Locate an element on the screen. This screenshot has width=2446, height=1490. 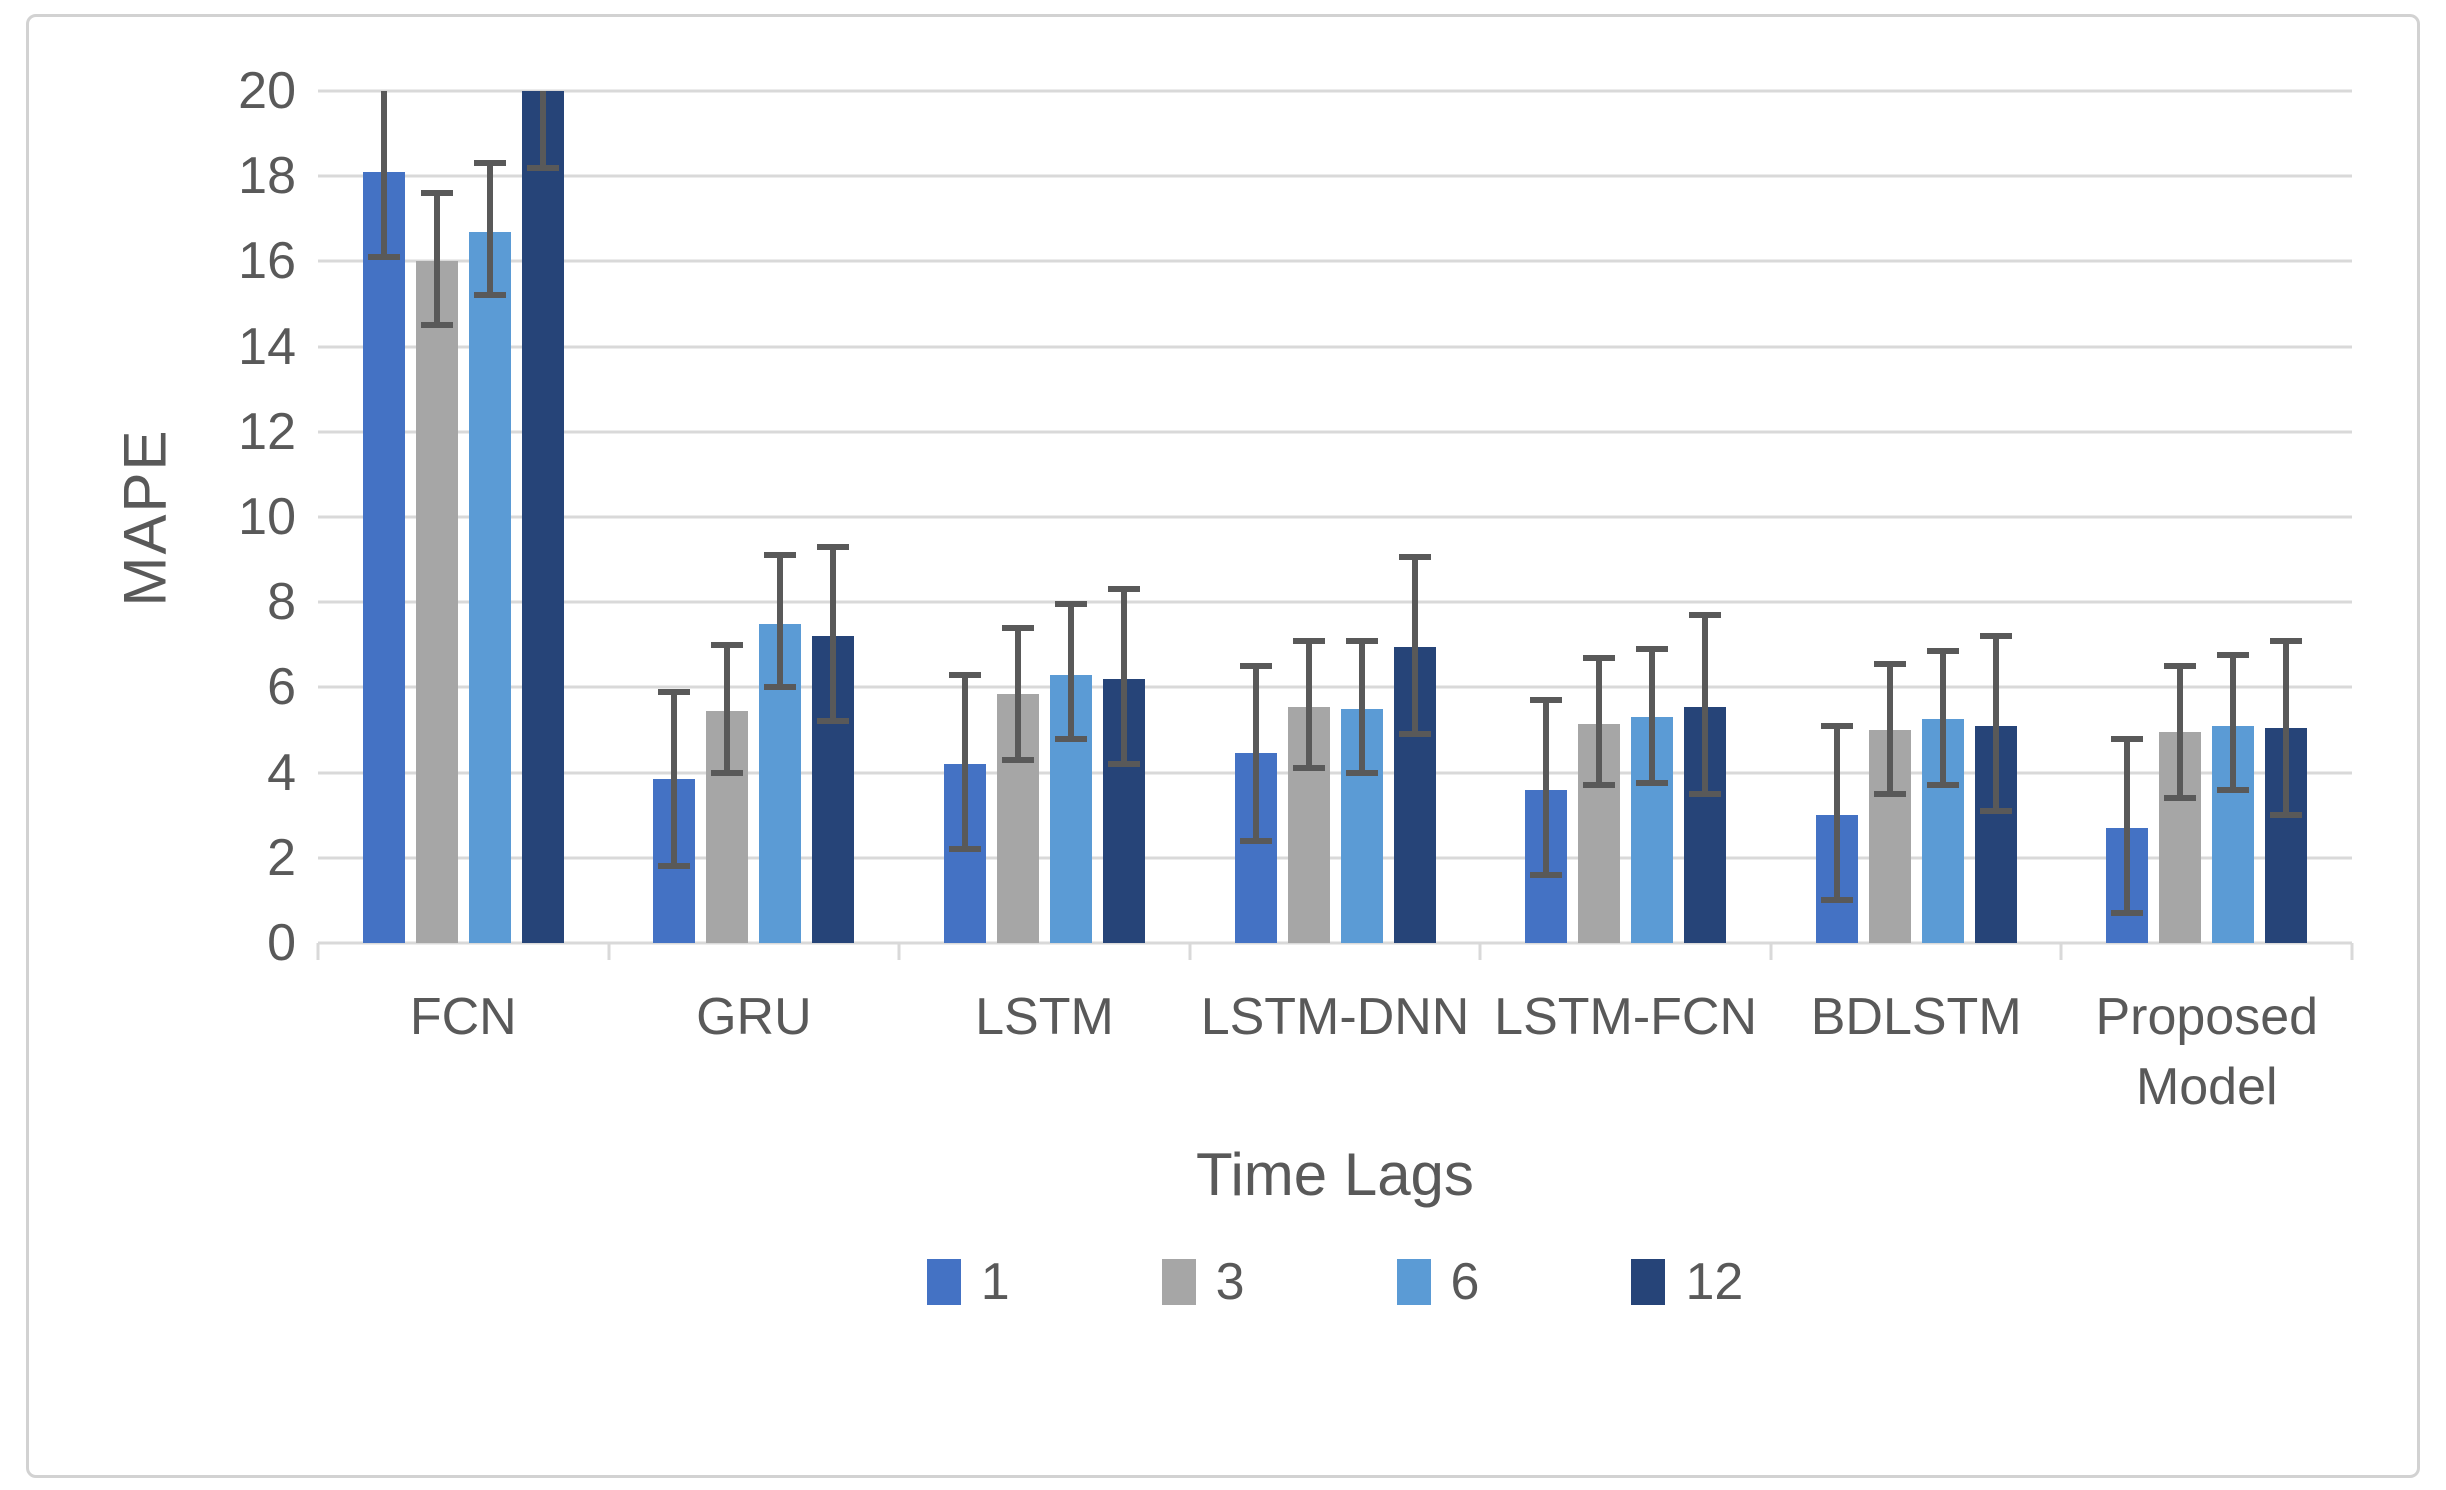
bar-group-gru is located at coordinates (754, 517).